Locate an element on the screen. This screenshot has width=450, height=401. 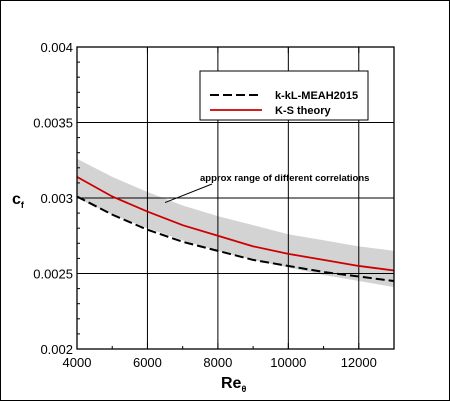
legend: k-kL-MEAH2015 K-S theory is located at coordinates (284, 95).